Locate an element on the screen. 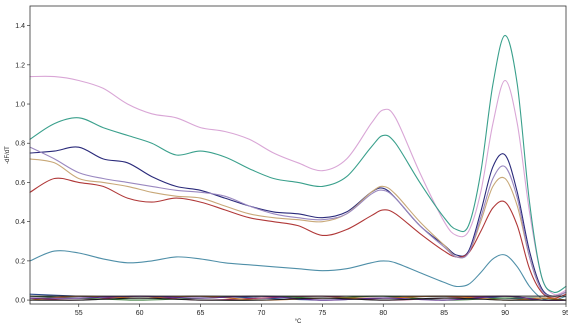 This screenshot has height=326, width=568. y-tick-label: 0.0 is located at coordinates (20, 301).